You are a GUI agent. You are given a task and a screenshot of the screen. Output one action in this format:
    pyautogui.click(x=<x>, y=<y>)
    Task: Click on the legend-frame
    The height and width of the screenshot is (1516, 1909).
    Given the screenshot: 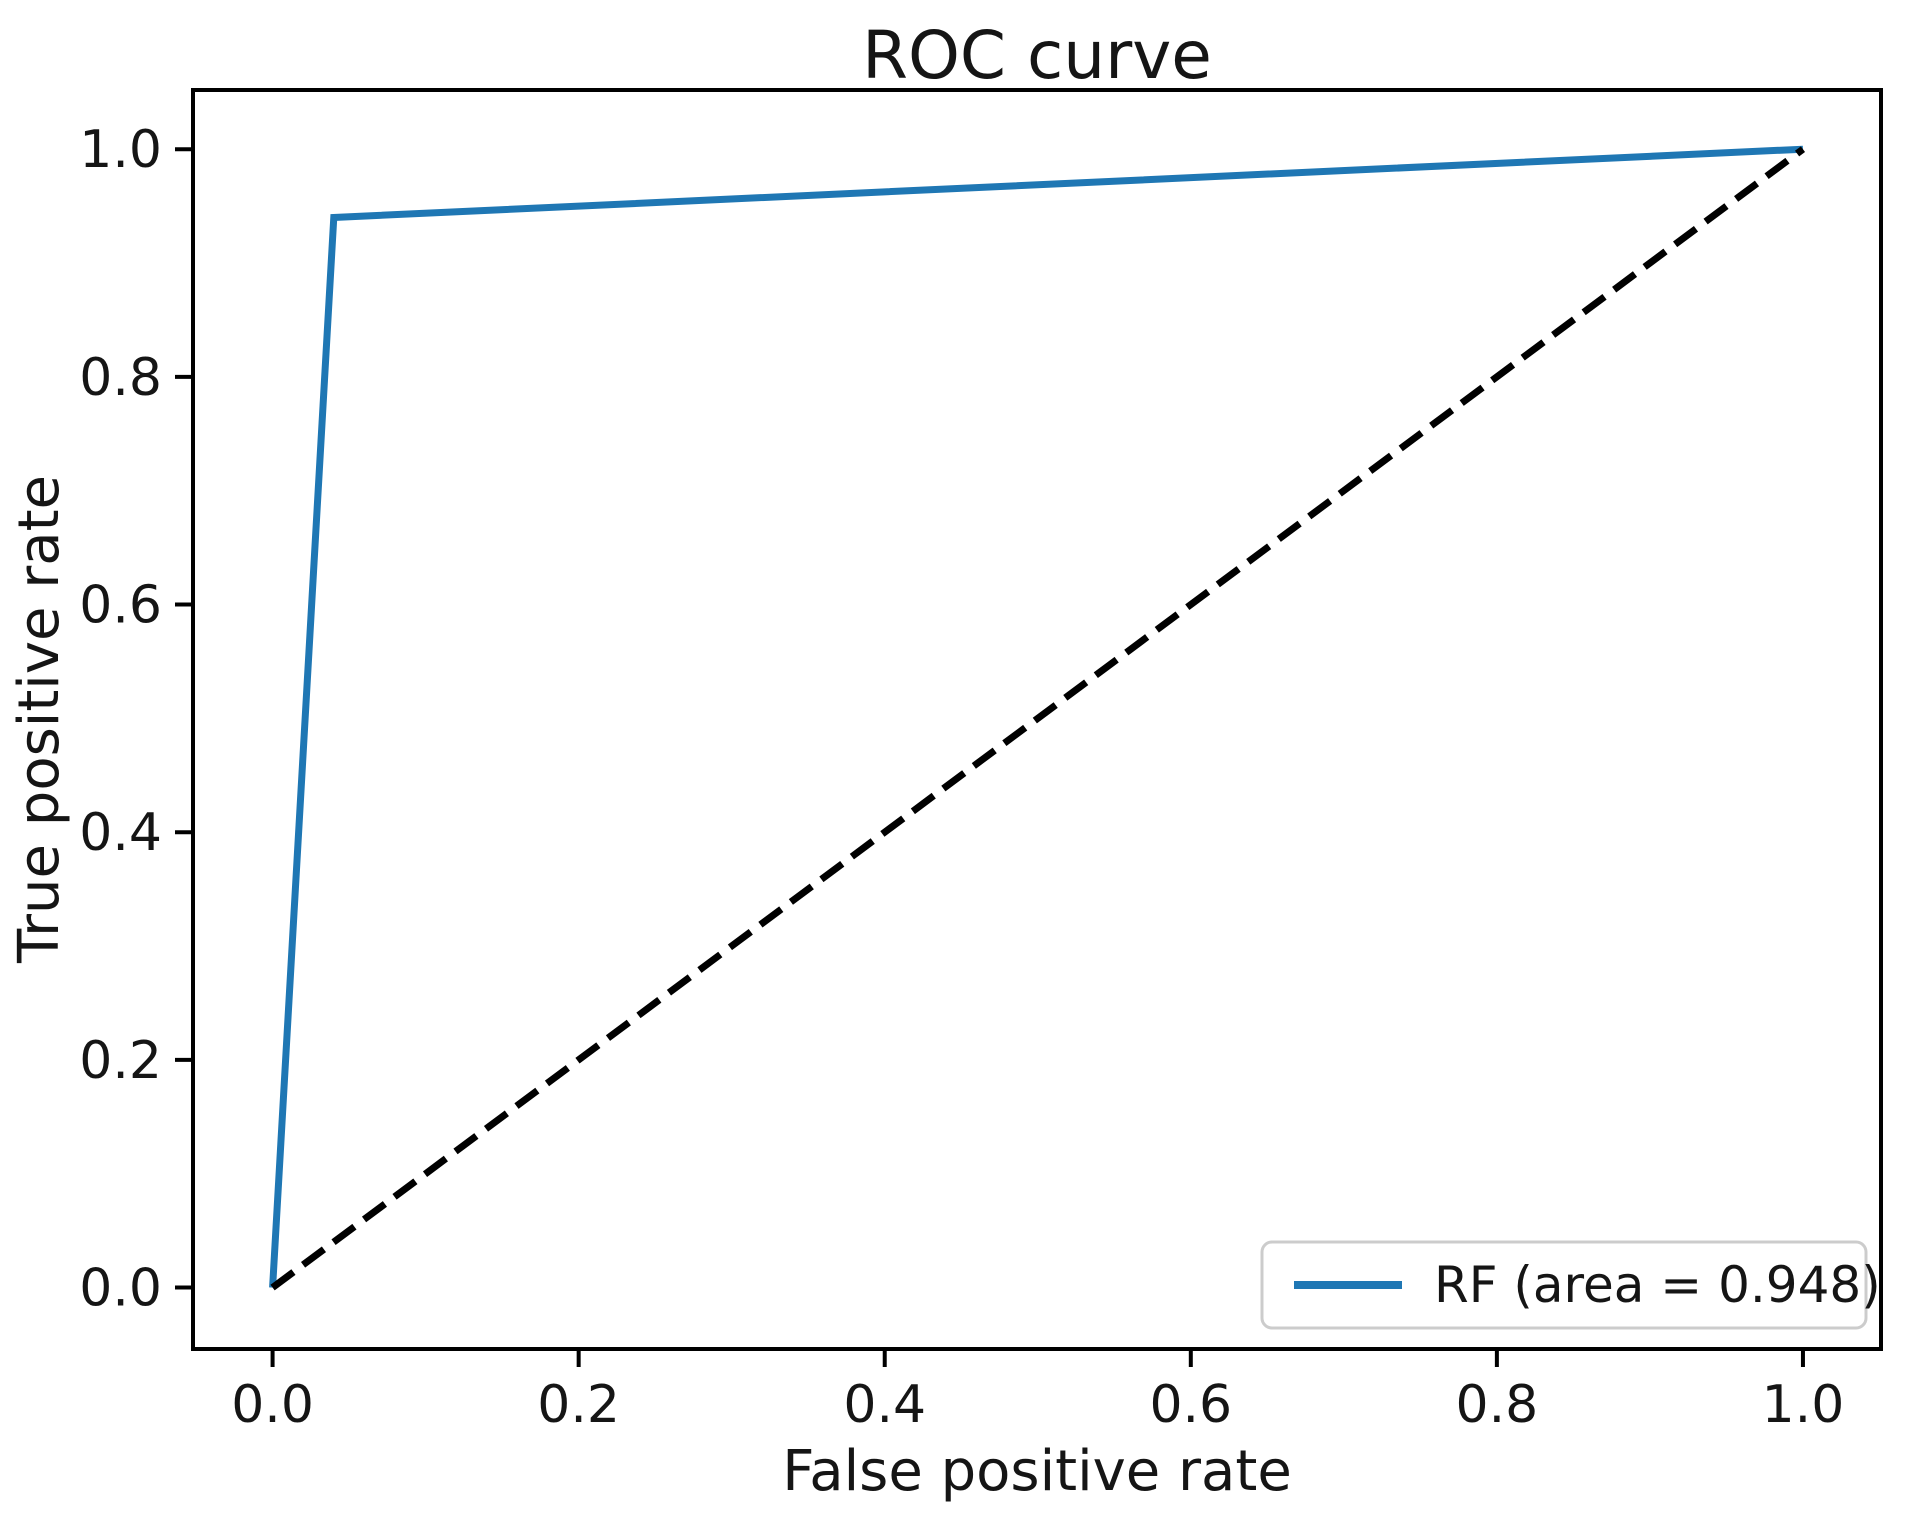 What is the action you would take?
    pyautogui.click(x=1564, y=1285)
    